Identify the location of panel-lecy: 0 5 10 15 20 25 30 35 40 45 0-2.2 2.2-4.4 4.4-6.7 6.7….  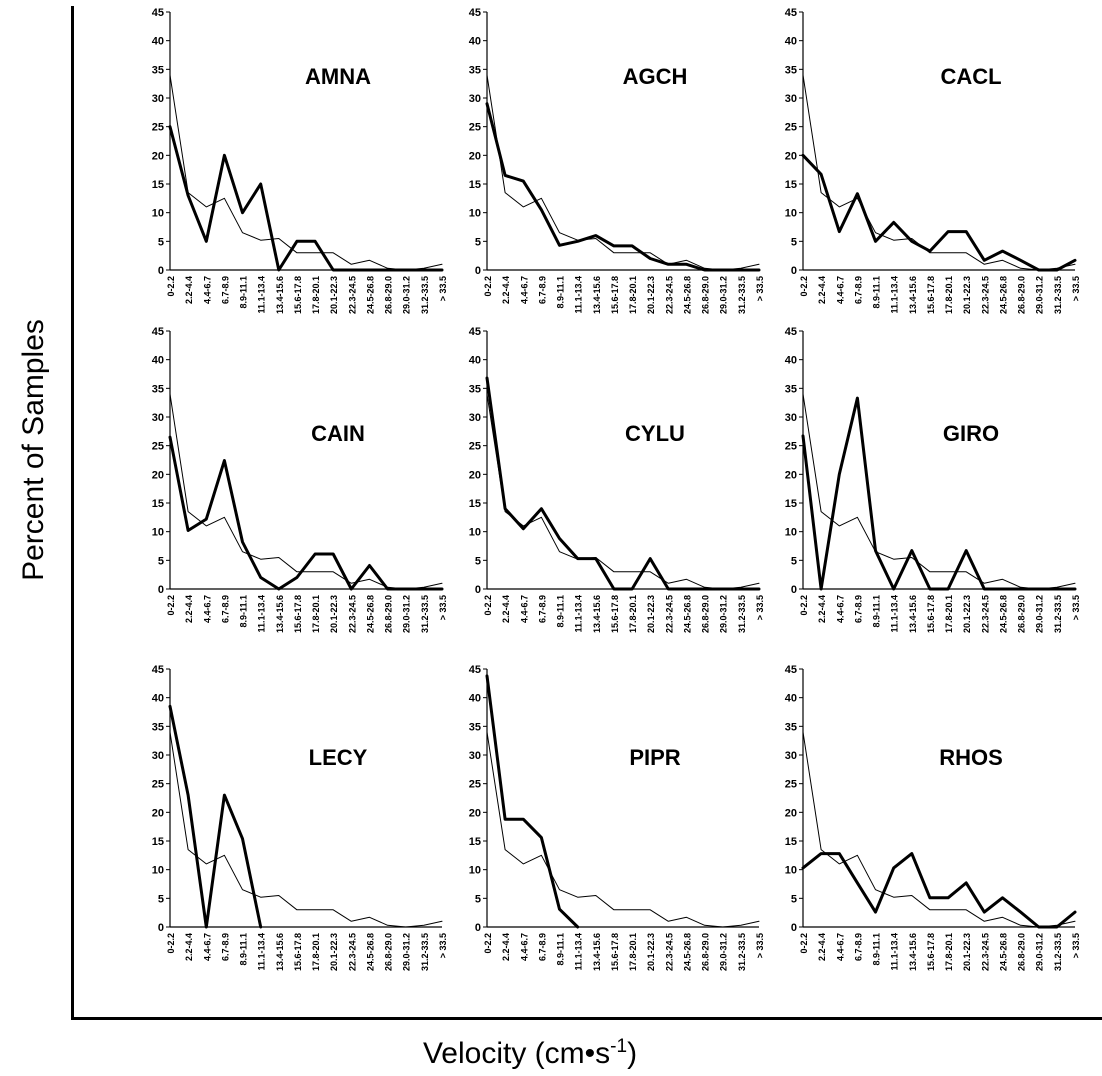
(300, 817).